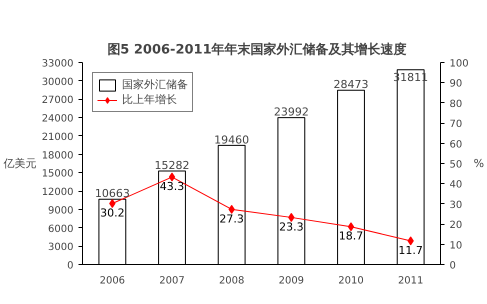  What do you see at coordinates (456, 246) in the screenshot?
I see `y2-tick-label: 10` at bounding box center [456, 246].